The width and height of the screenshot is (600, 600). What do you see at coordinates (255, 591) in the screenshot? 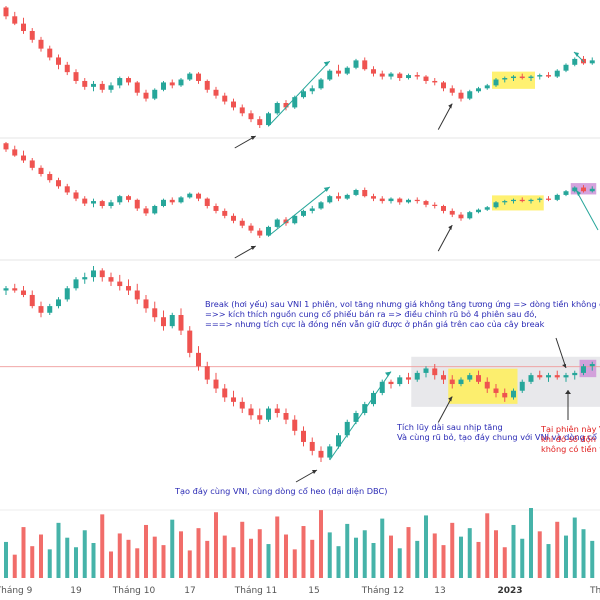
I see `x-tick-label: Tháng 11` at bounding box center [255, 591].